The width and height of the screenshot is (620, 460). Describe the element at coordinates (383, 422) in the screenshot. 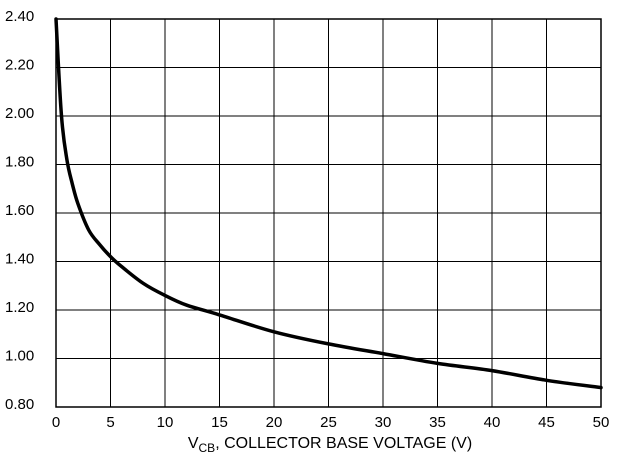

I see `x-tick-label: 30` at that location.